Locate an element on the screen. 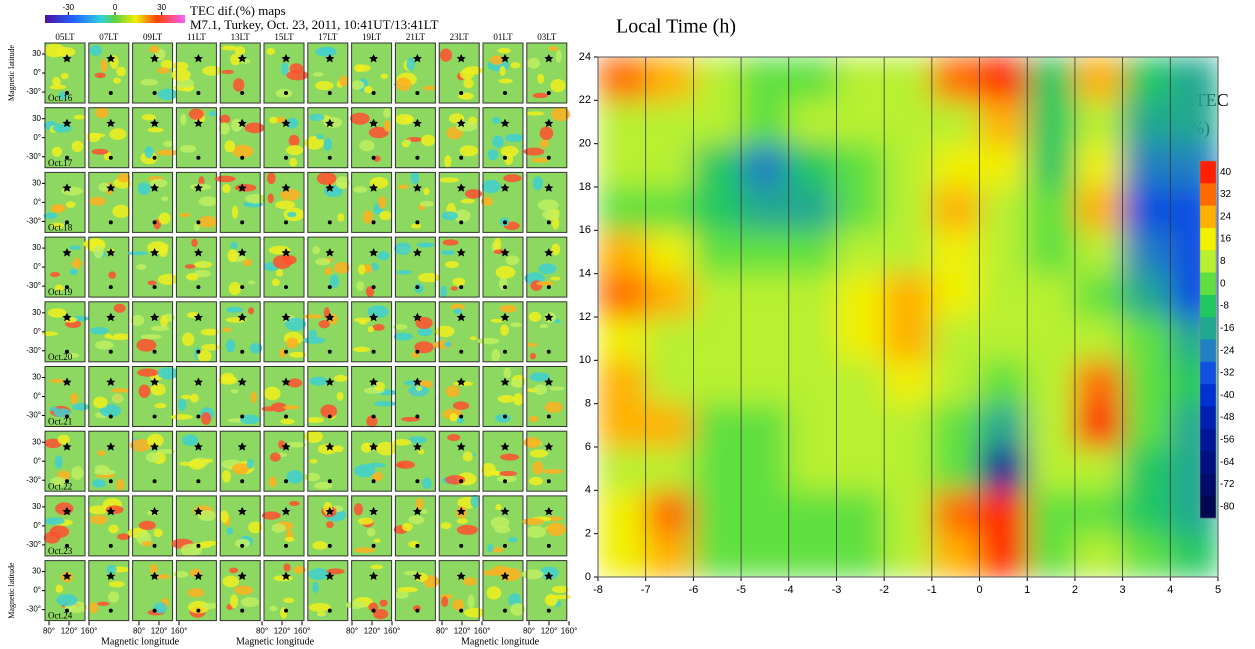  colorbar-tick-label: -8 is located at coordinates (1224, 306).